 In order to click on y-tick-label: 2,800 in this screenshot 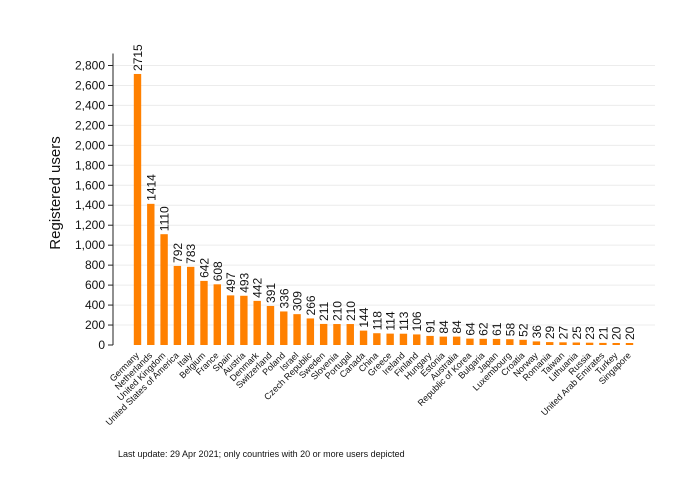, I will do `click(90, 65)`.